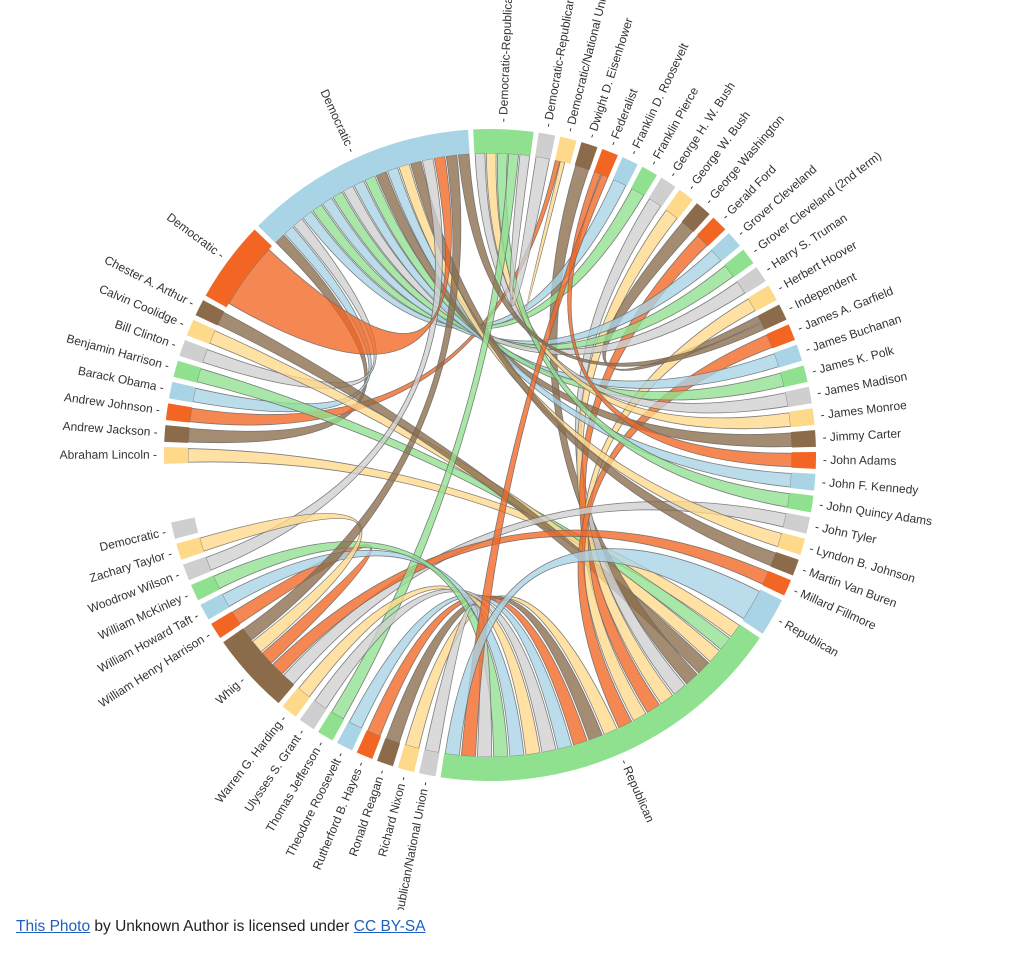  What do you see at coordinates (864, 410) in the screenshot?
I see `label-james-monroe: - James Monroe` at bounding box center [864, 410].